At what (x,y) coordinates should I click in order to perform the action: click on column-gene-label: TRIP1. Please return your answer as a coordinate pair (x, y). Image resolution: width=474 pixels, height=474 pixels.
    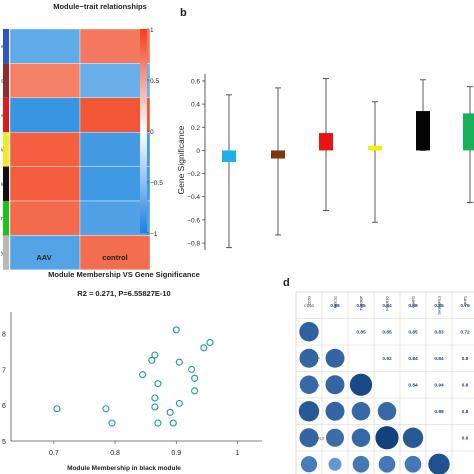
    Looking at the image, I should click on (466, 301).